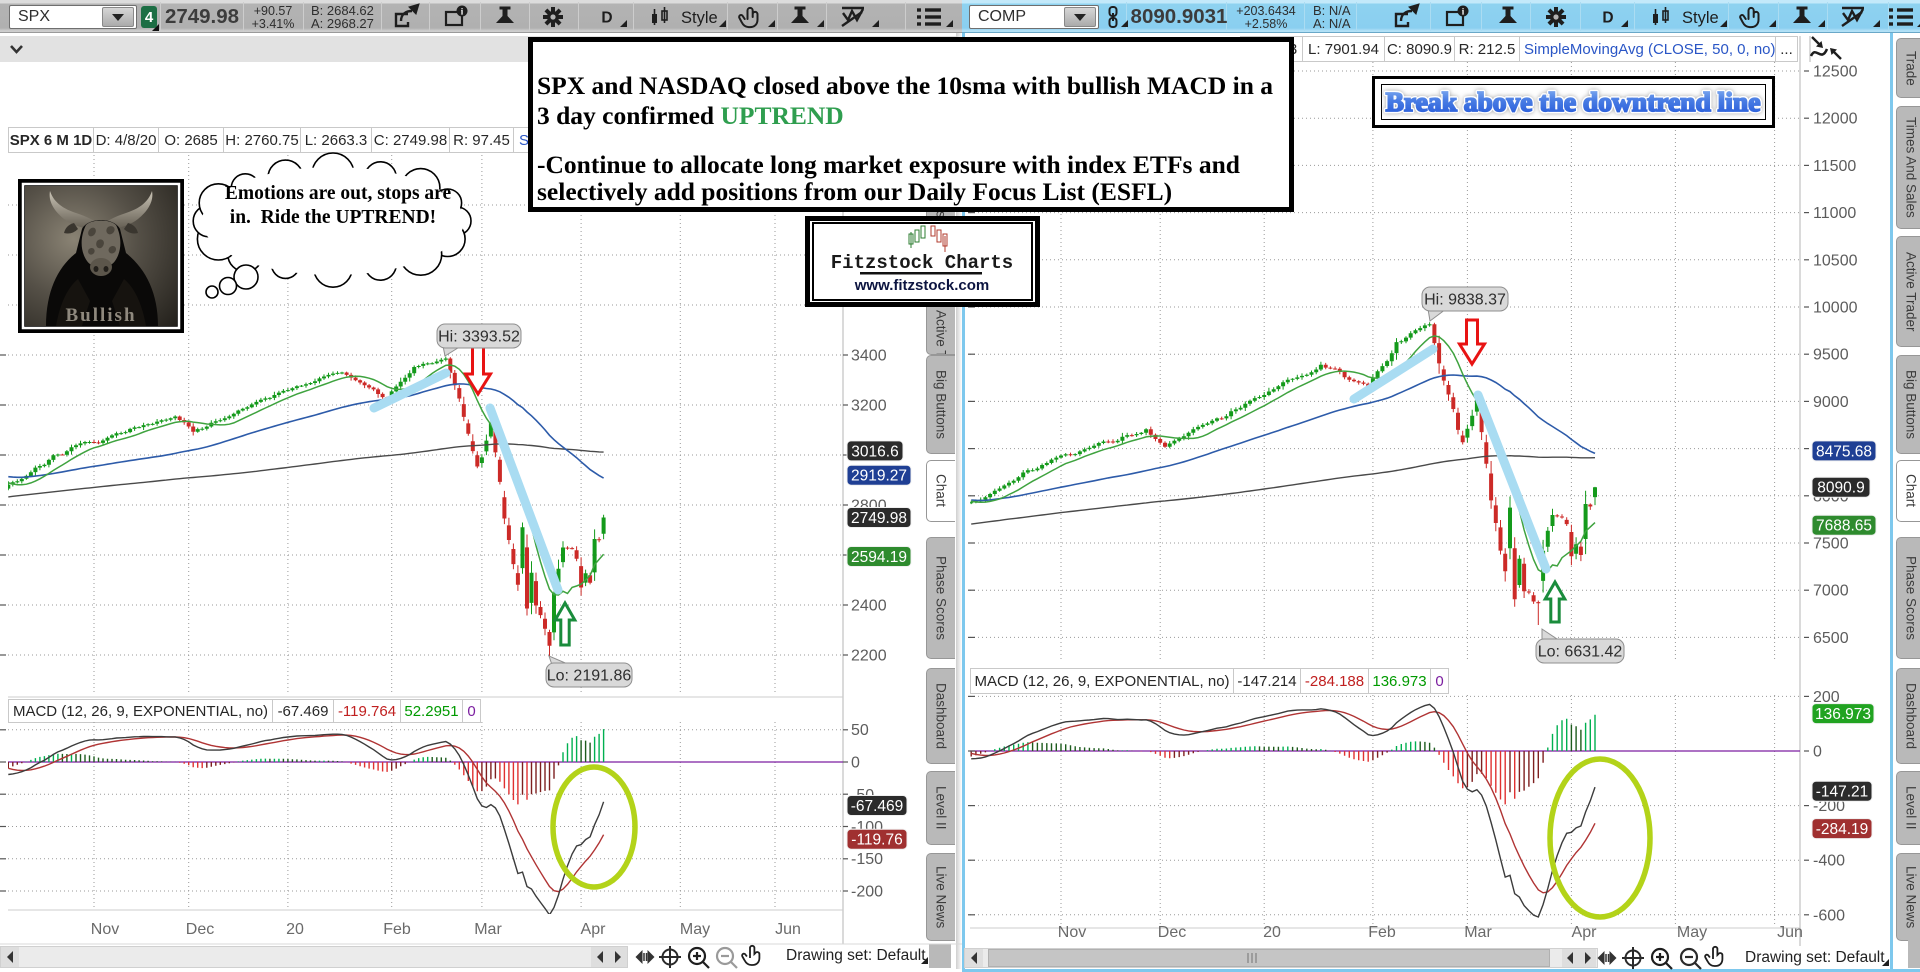  What do you see at coordinates (479, 337) in the screenshot?
I see `svg-text: Hi: 3393.52` at bounding box center [479, 337].